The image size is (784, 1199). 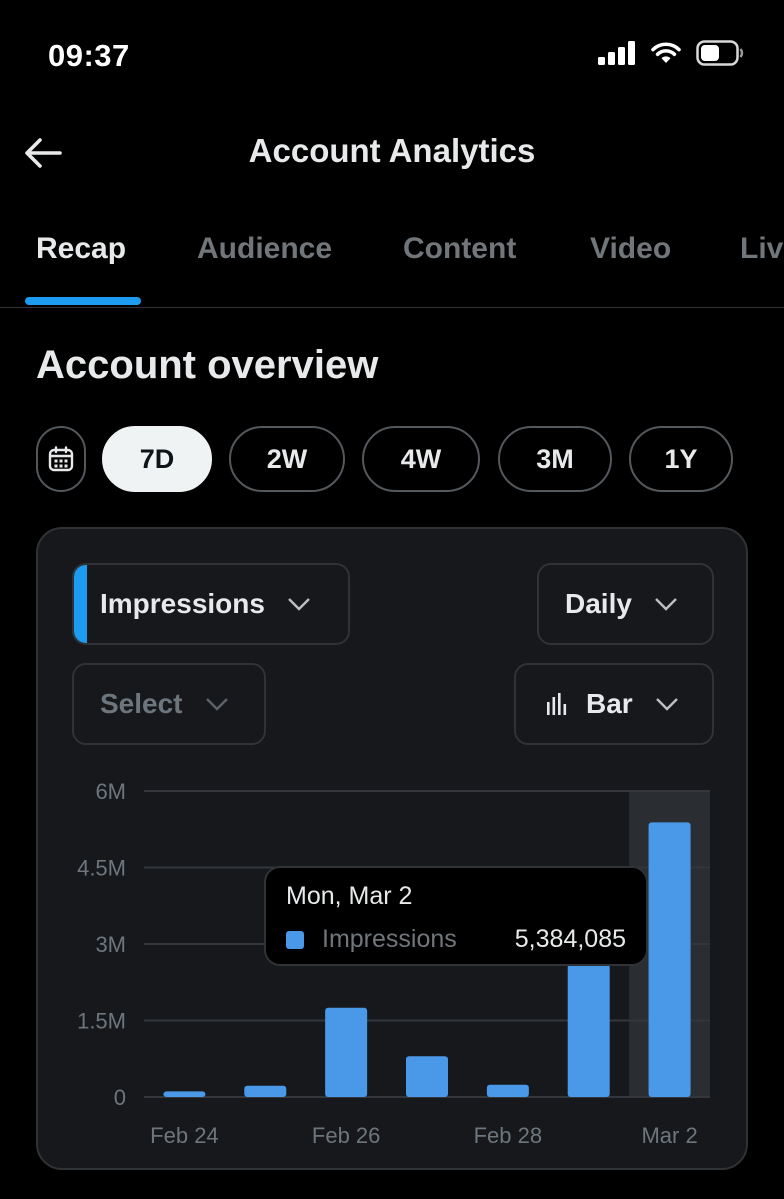 What do you see at coordinates (570, 939) in the screenshot?
I see `tooltip-value: 5,384,085` at bounding box center [570, 939].